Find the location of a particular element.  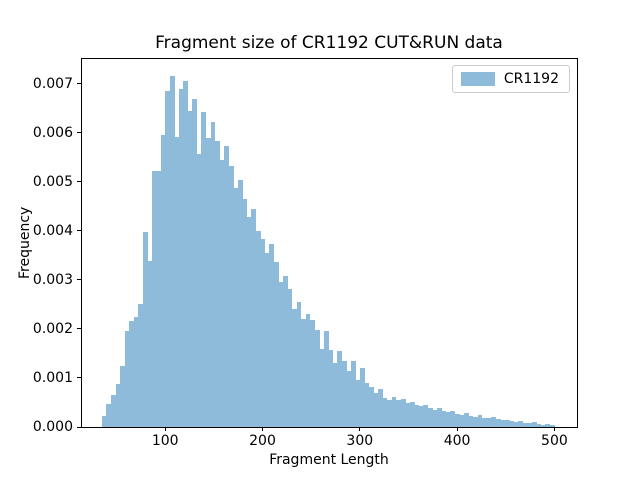

x-tick-label: 200 is located at coordinates (262, 441).